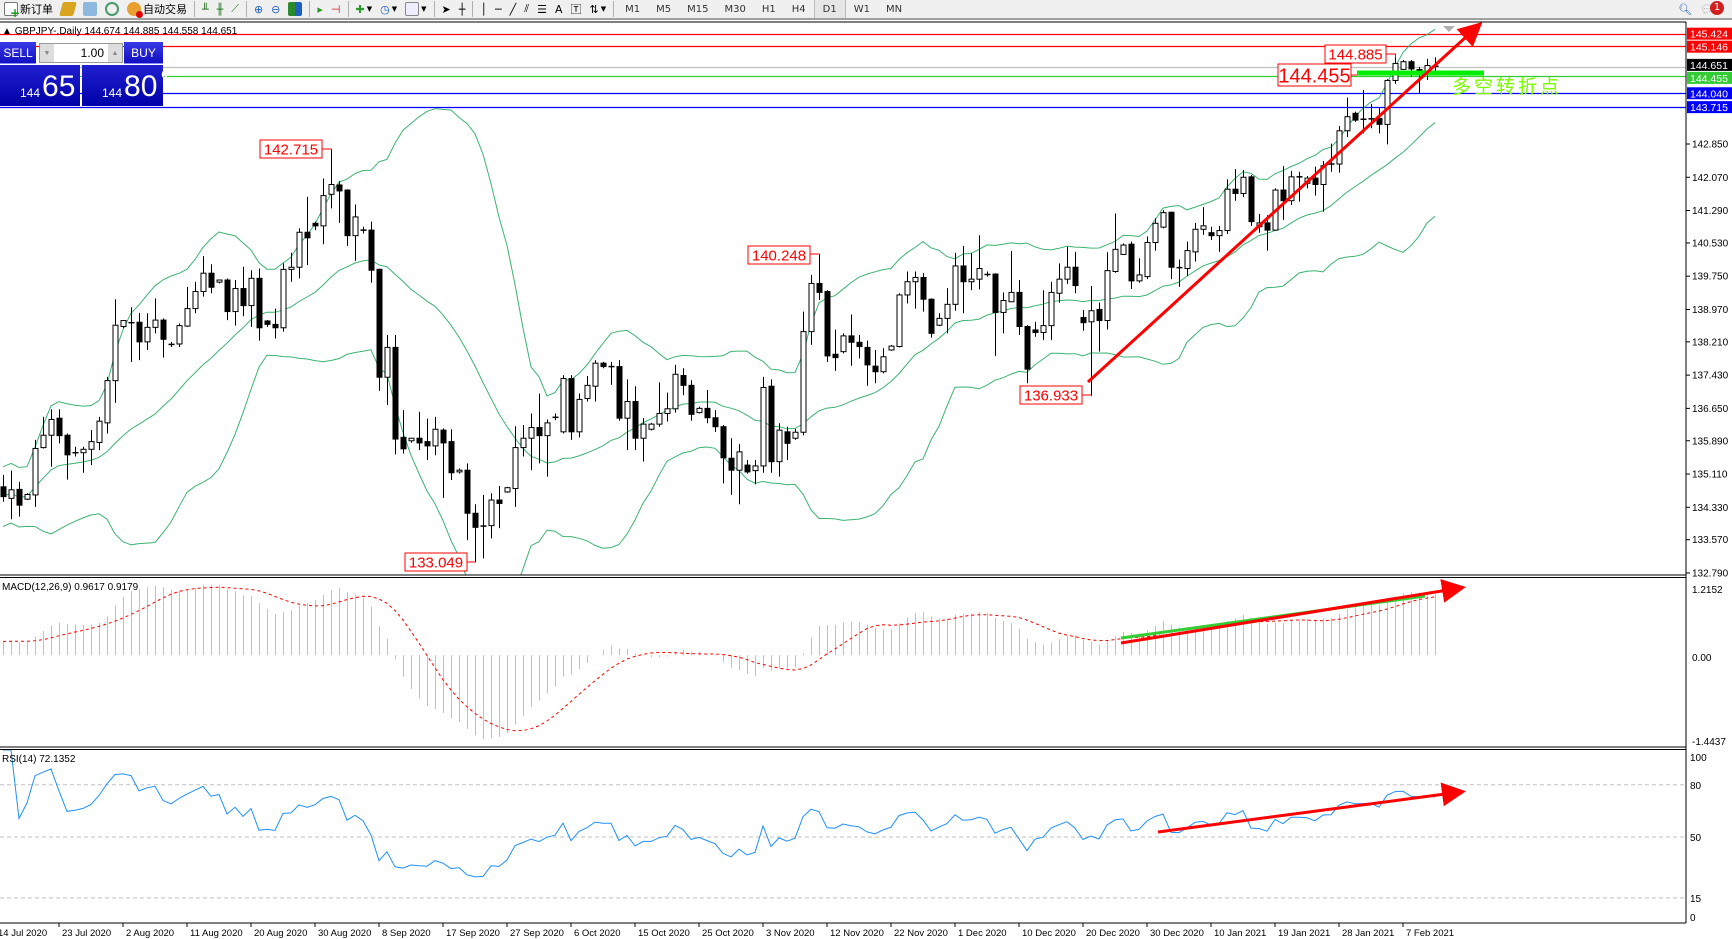 The width and height of the screenshot is (1732, 939). I want to click on notifications-button: 💬︎ 1, so click(1710, 9).